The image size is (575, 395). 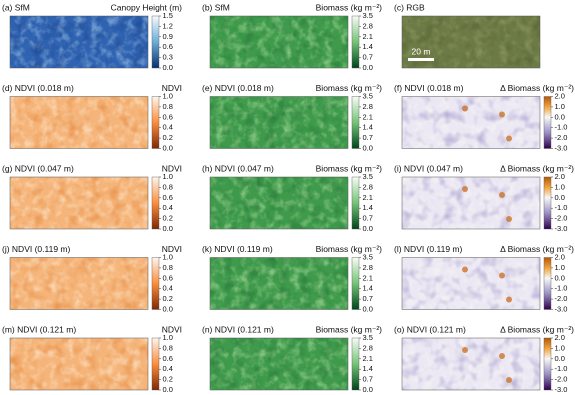 What do you see at coordinates (561, 298) in the screenshot?
I see `colorbar-tick-label: -2.0` at bounding box center [561, 298].